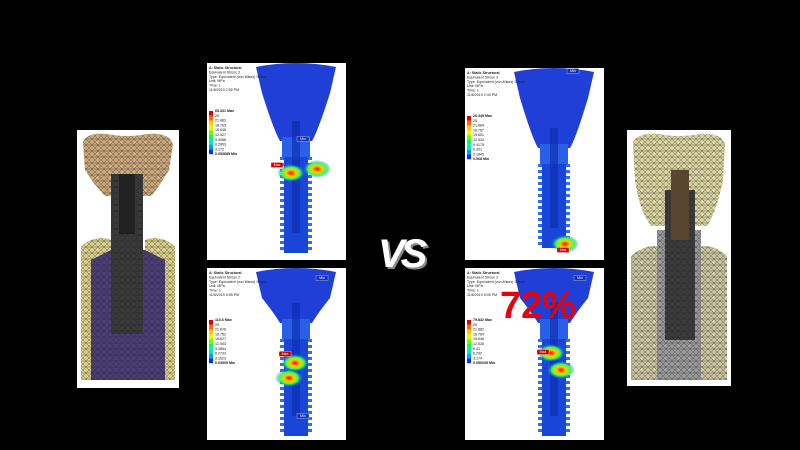 The height and width of the screenshot is (450, 800). Describe the element at coordinates (220, 349) in the screenshot. I see `legend-label: 9.3864` at that location.